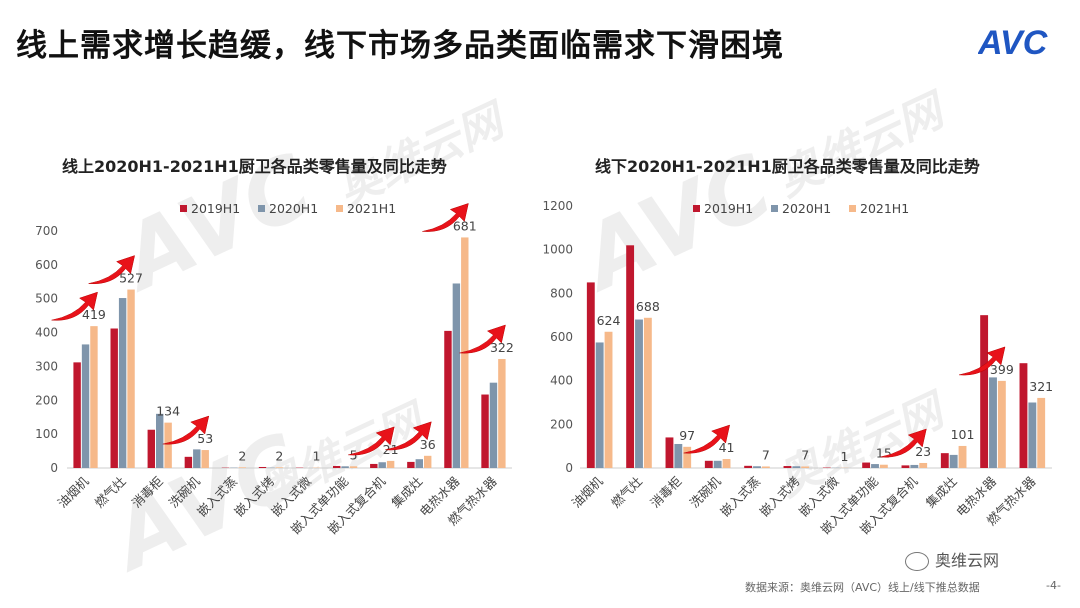 This screenshot has height=608, width=1080. What do you see at coordinates (1041, 386) in the screenshot?
I see `data-label: 321` at bounding box center [1041, 386].